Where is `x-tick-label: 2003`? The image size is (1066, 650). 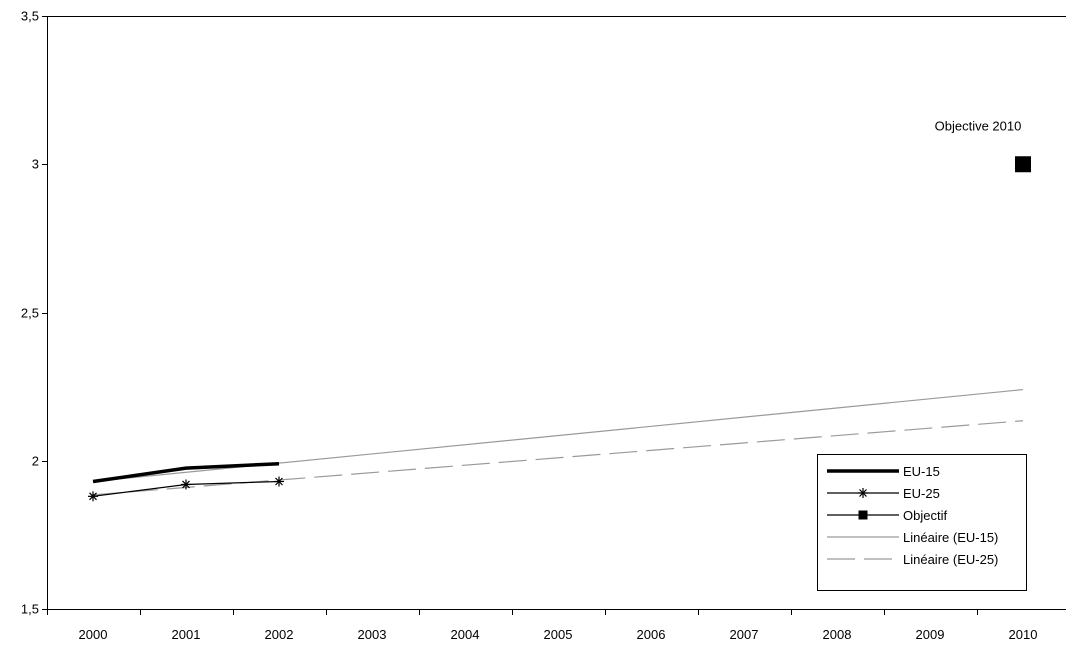 x-tick-label: 2003 is located at coordinates (372, 634).